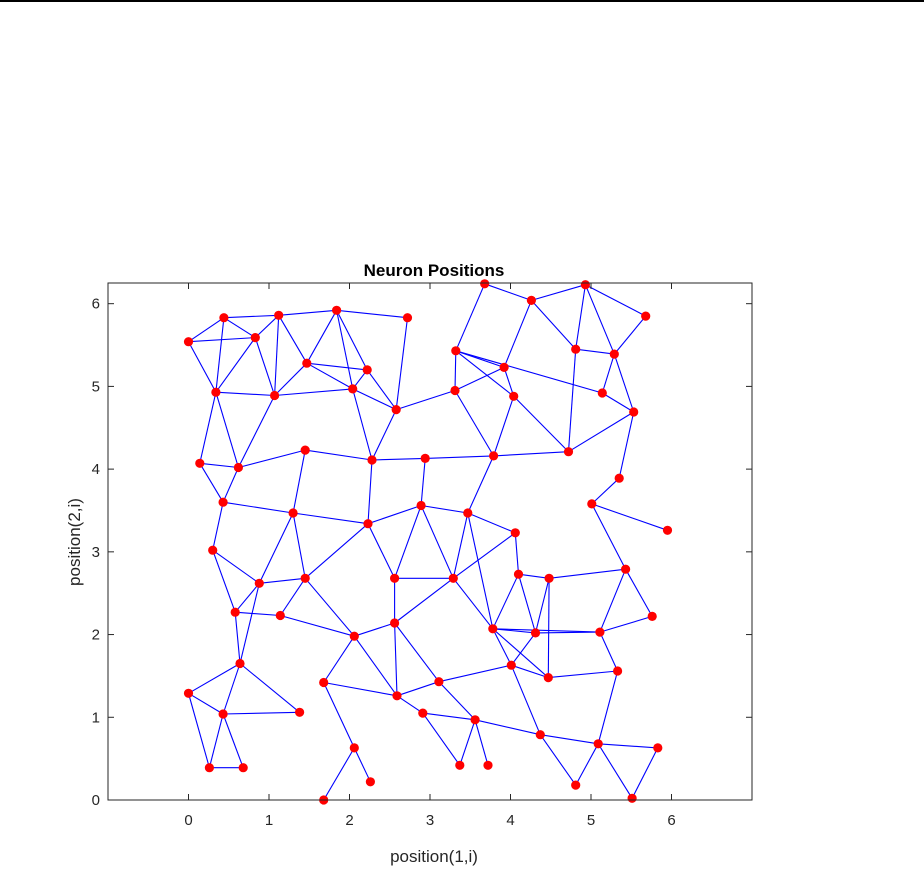 The width and height of the screenshot is (924, 870). I want to click on x-tick-label: 5, so click(591, 820).